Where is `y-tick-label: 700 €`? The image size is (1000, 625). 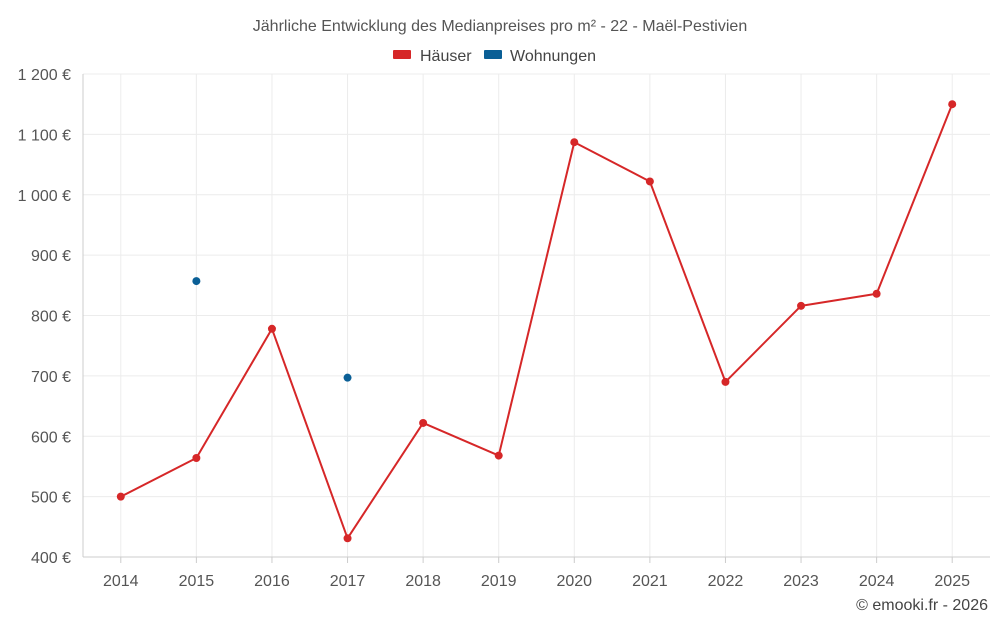
y-tick-label: 700 € is located at coordinates (51, 377).